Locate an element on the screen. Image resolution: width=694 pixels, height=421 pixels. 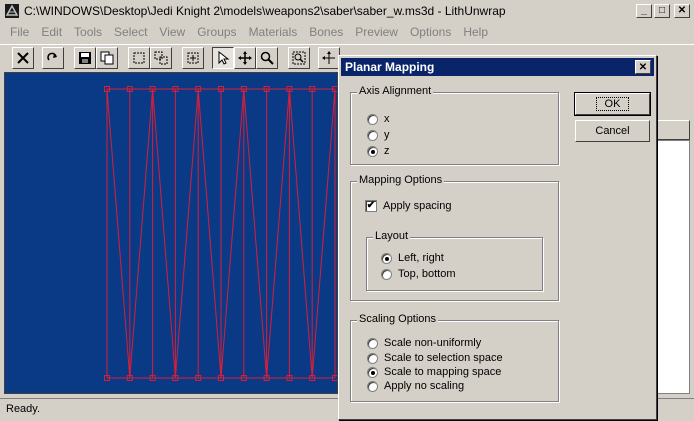
scale-selection-option: Scale to selection space is located at coordinates (435, 358).